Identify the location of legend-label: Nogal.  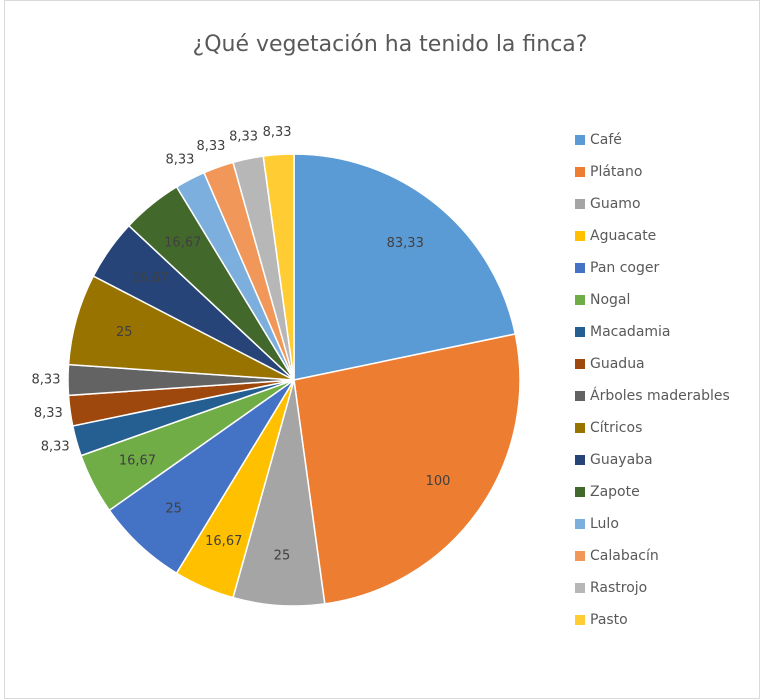
(610, 300).